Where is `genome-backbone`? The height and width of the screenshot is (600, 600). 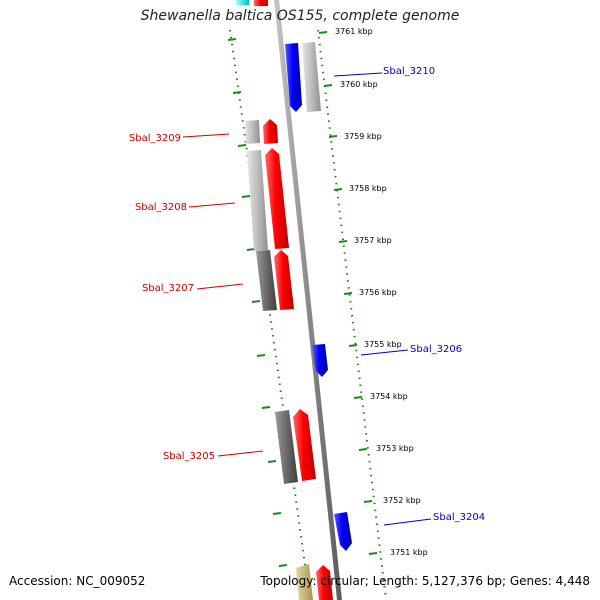 genome-backbone is located at coordinates (308, 300).